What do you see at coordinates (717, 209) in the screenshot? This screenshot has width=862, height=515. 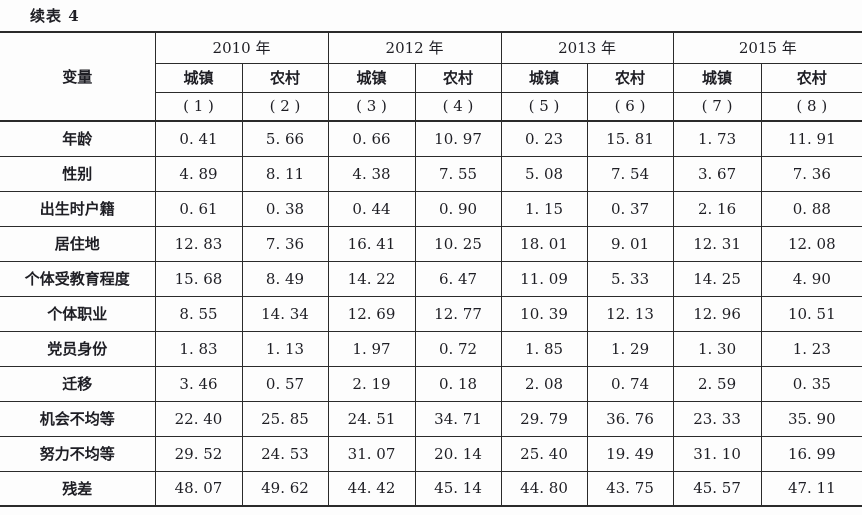 I see `table-cell: 2. 16` at bounding box center [717, 209].